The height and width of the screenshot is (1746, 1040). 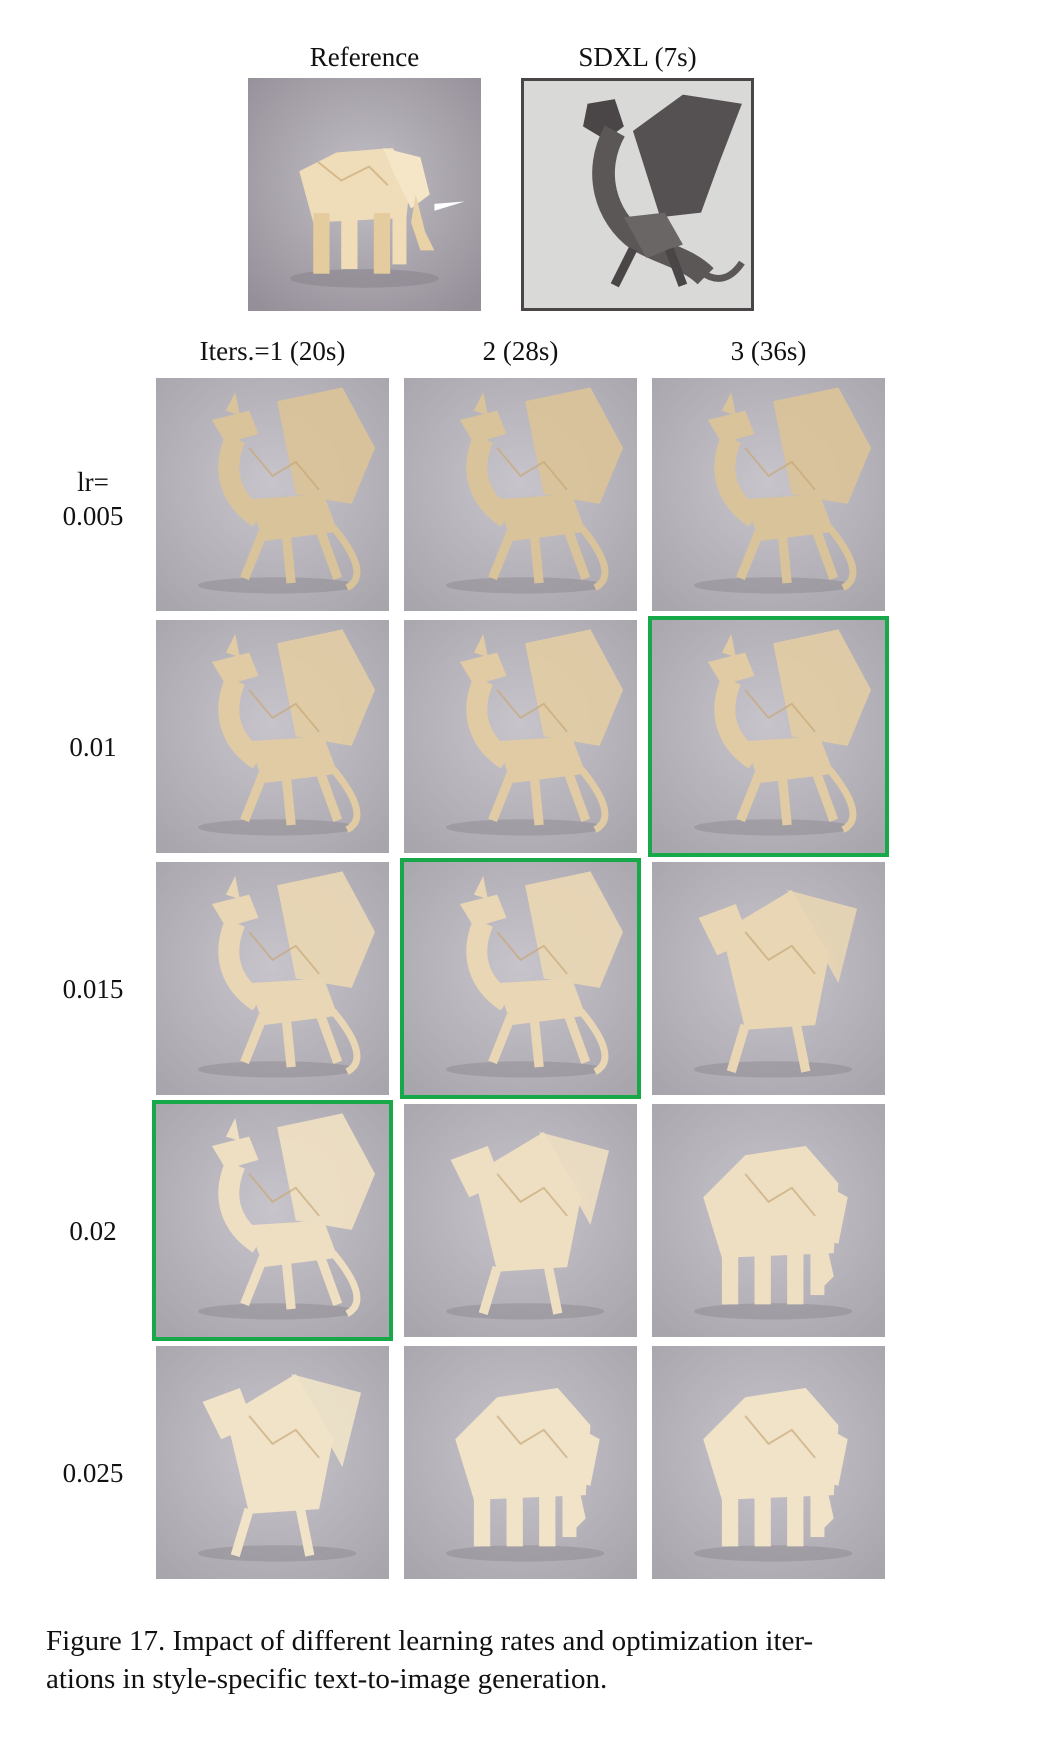 What do you see at coordinates (520, 351) in the screenshot?
I see `column-header-iter2: 2 (28s)` at bounding box center [520, 351].